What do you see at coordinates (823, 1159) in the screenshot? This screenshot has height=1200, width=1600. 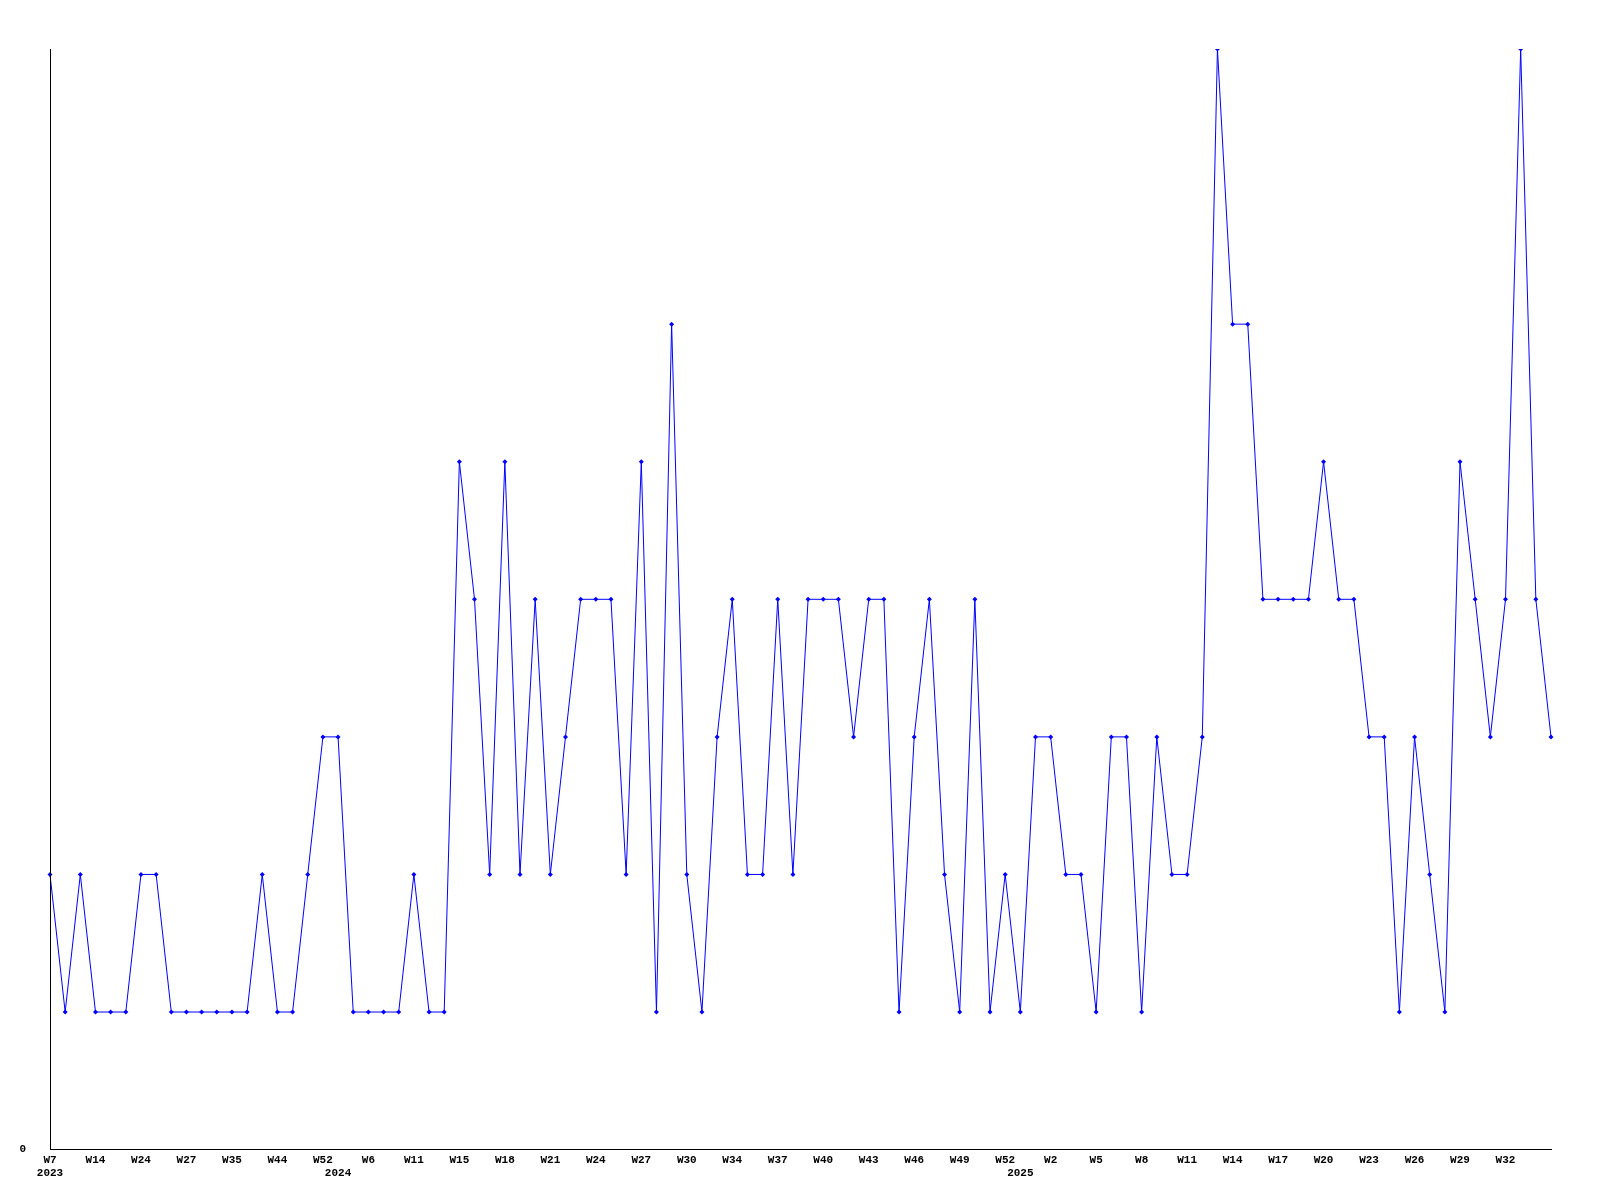 I see `x-tick-label: W40` at bounding box center [823, 1159].